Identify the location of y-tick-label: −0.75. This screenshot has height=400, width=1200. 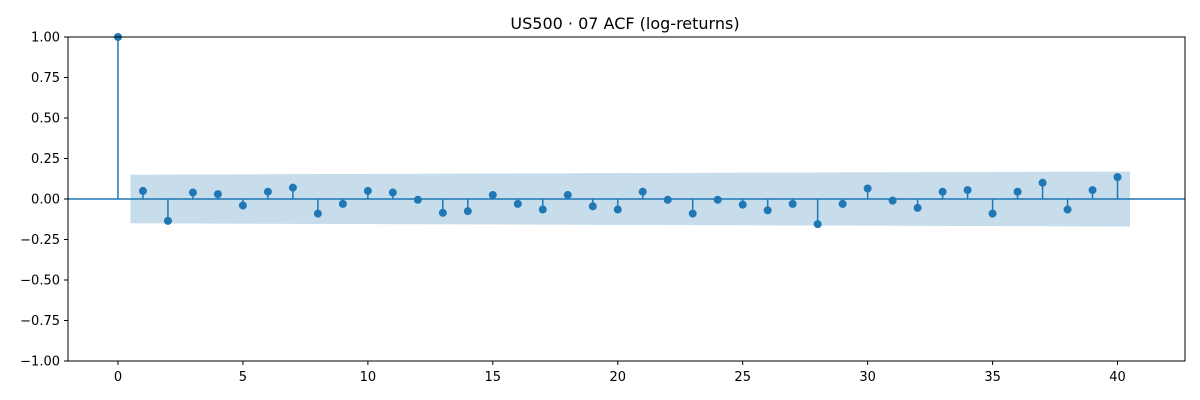
(40, 321).